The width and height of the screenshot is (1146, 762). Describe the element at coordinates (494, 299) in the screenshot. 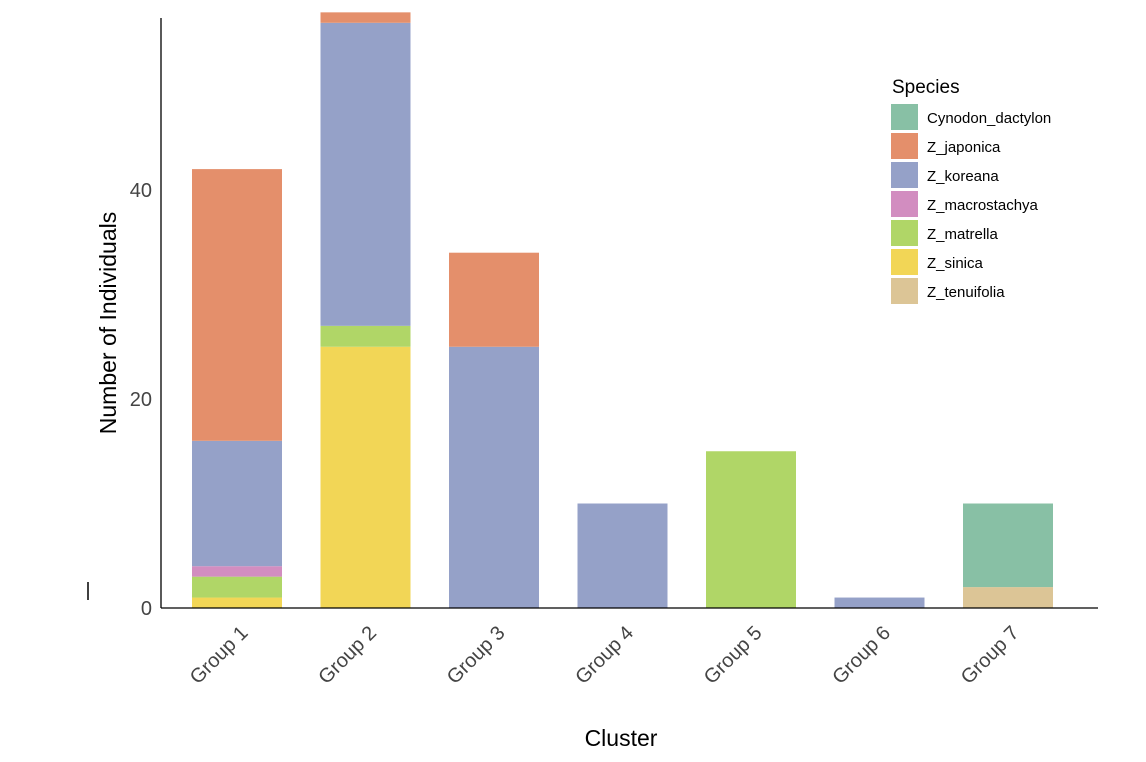

I see `bar-3-z-japonica` at that location.